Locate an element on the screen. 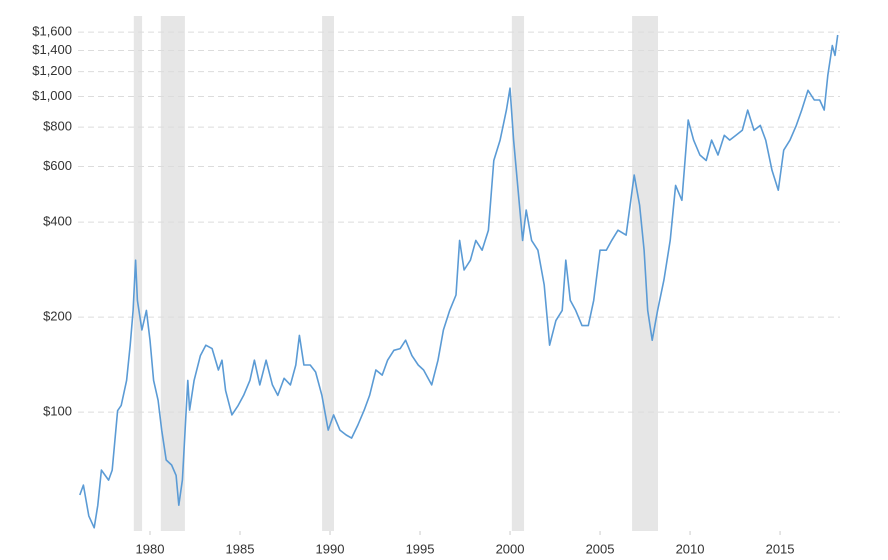 The height and width of the screenshot is (560, 888). y-tick-label: $800 is located at coordinates (57, 126).